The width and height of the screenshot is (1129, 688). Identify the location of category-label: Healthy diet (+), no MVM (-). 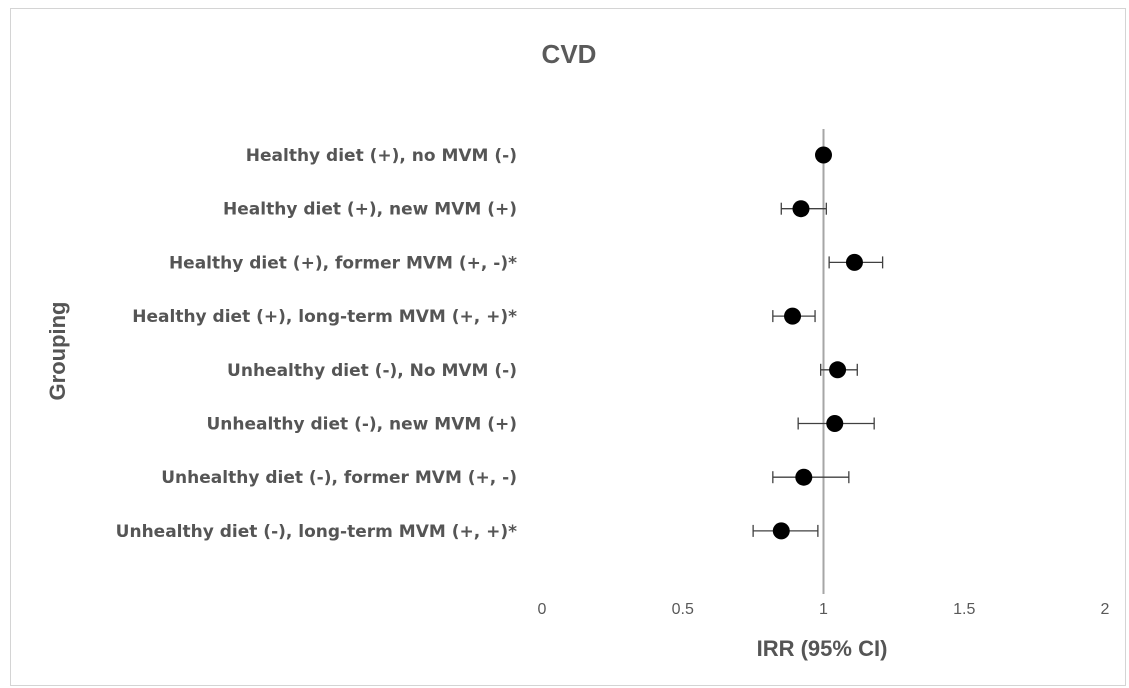
(381, 156).